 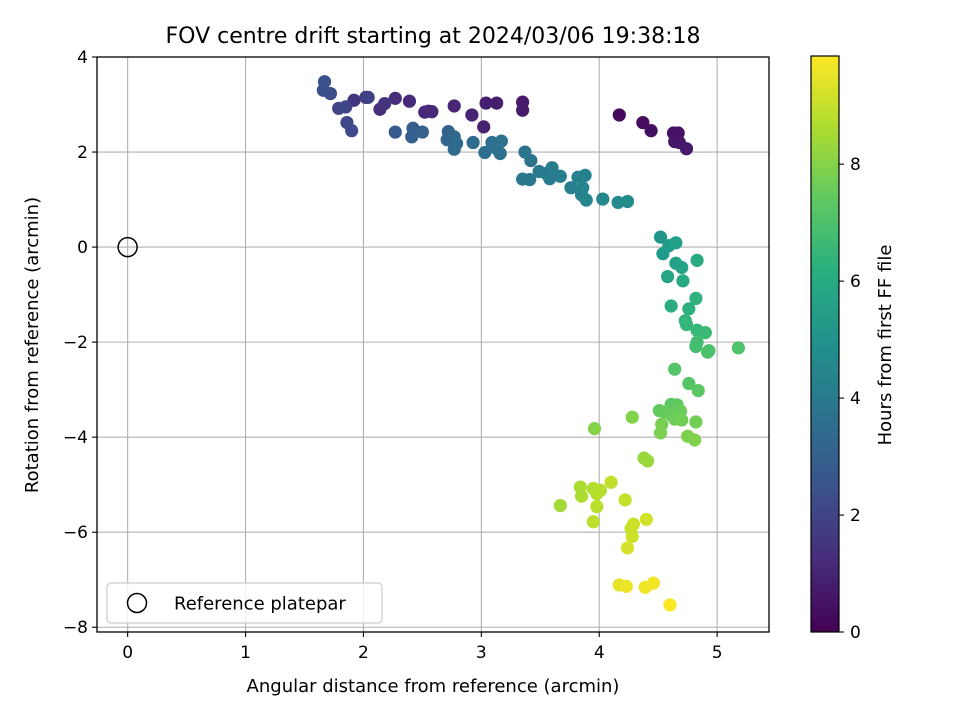 I want to click on y-axis-label: Rotation from reference (arcmin), so click(x=32, y=345).